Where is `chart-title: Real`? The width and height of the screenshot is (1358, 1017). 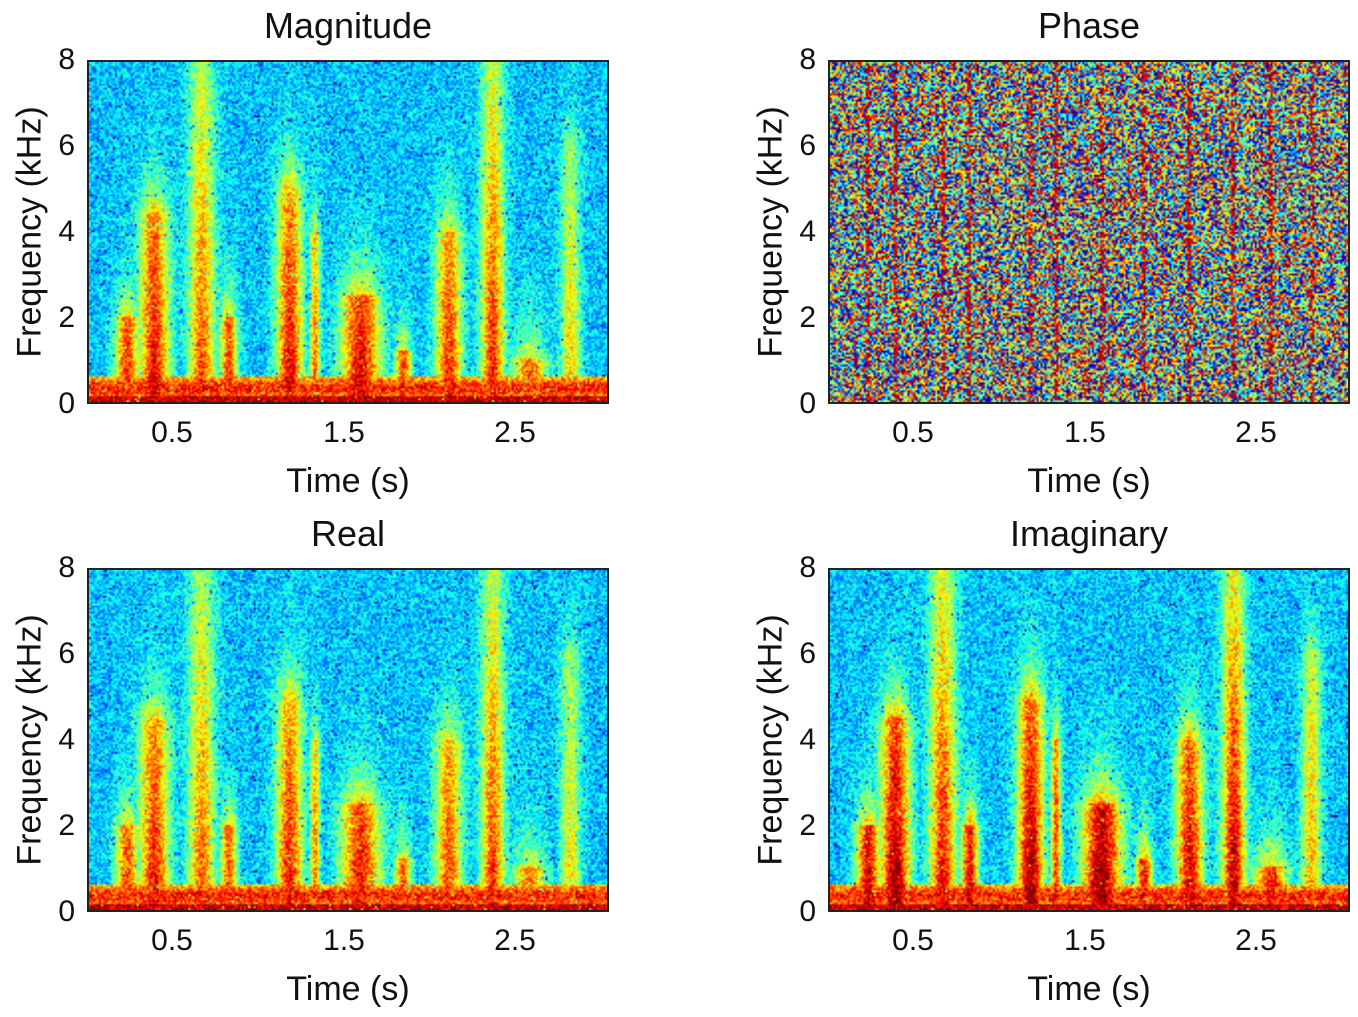 chart-title: Real is located at coordinates (348, 533).